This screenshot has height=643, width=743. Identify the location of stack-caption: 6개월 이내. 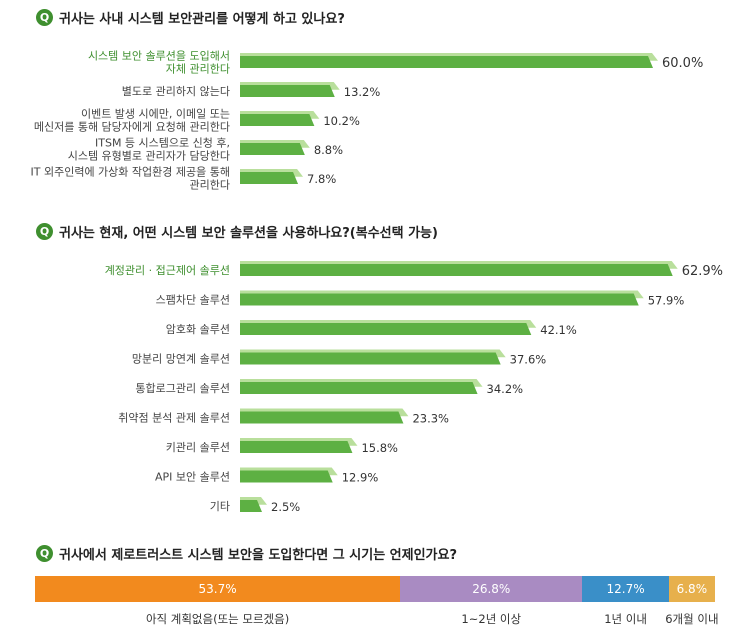
(692, 619).